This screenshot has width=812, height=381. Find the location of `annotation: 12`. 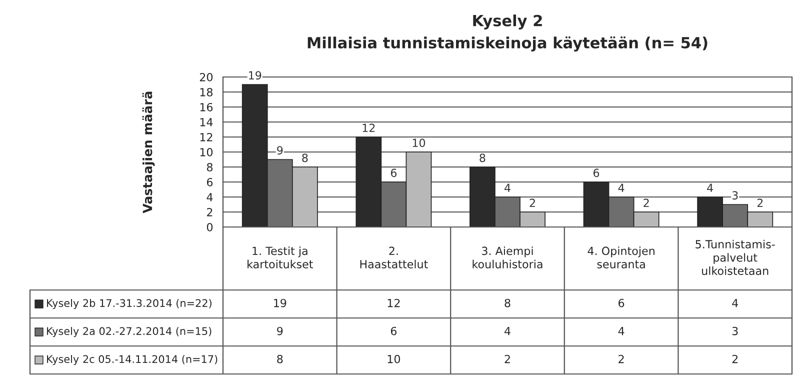

annotation: 12 is located at coordinates (368, 128).